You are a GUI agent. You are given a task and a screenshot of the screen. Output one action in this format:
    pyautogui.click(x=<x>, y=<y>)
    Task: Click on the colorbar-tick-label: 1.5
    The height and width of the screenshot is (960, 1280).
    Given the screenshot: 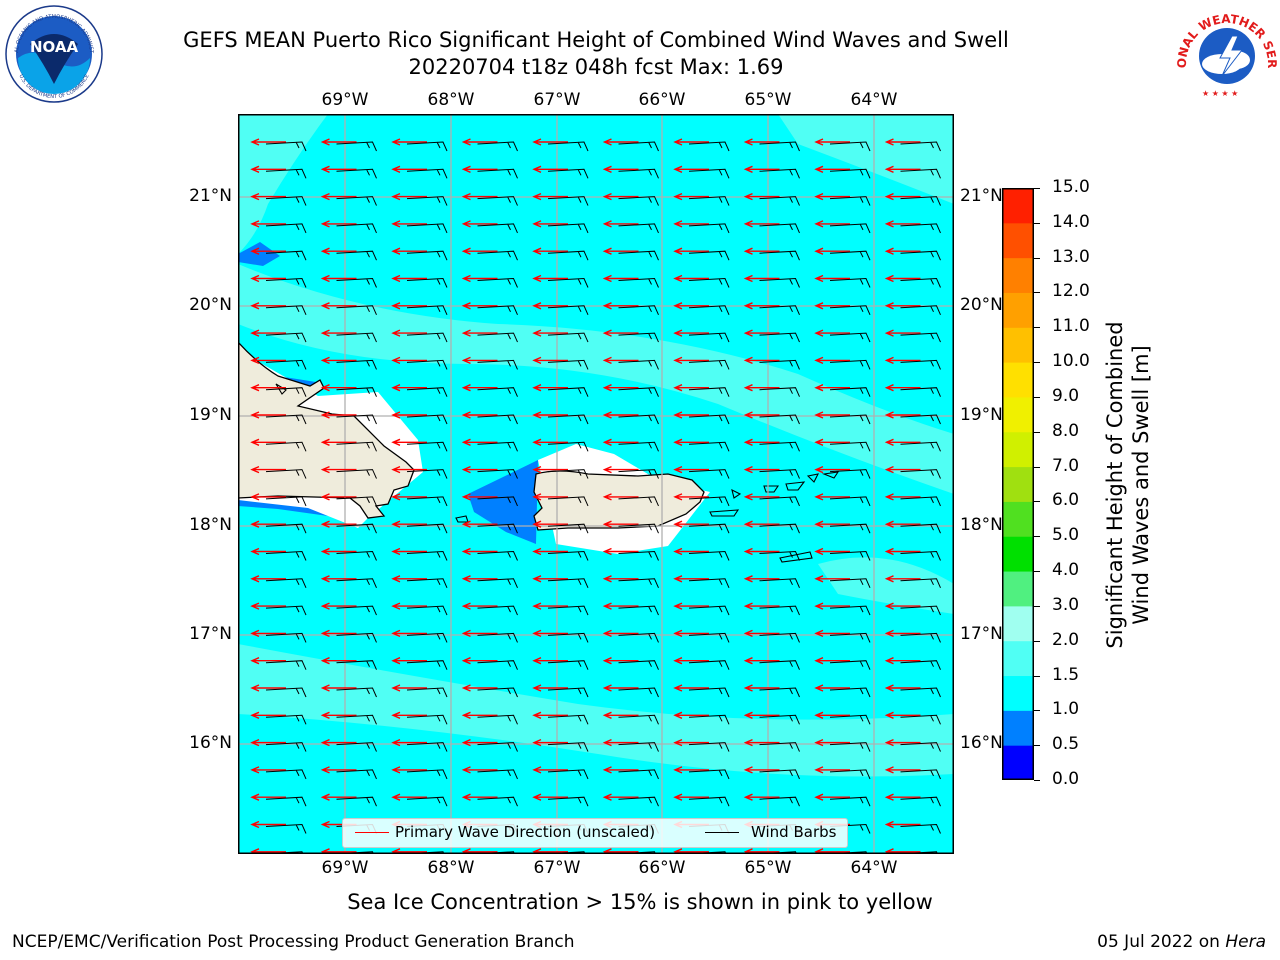 What is the action you would take?
    pyautogui.click(x=1066, y=674)
    